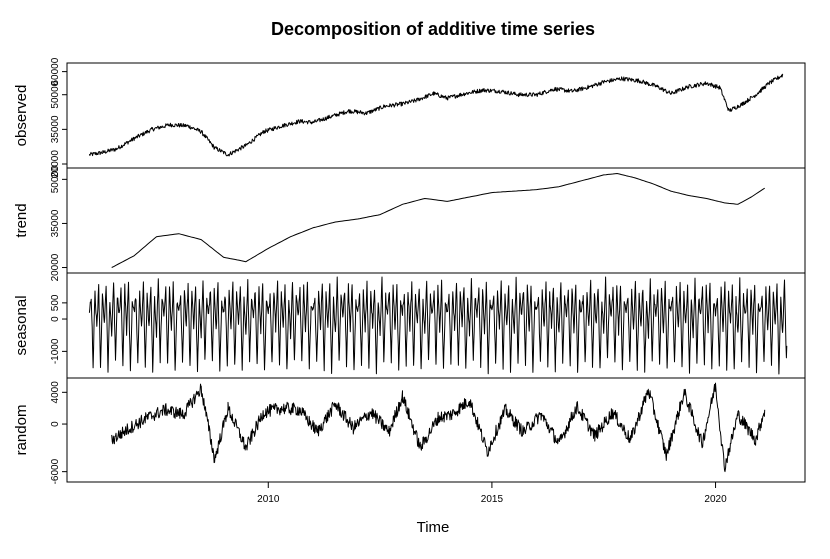  I want to click on y-tick-label: 500, so click(55, 302).